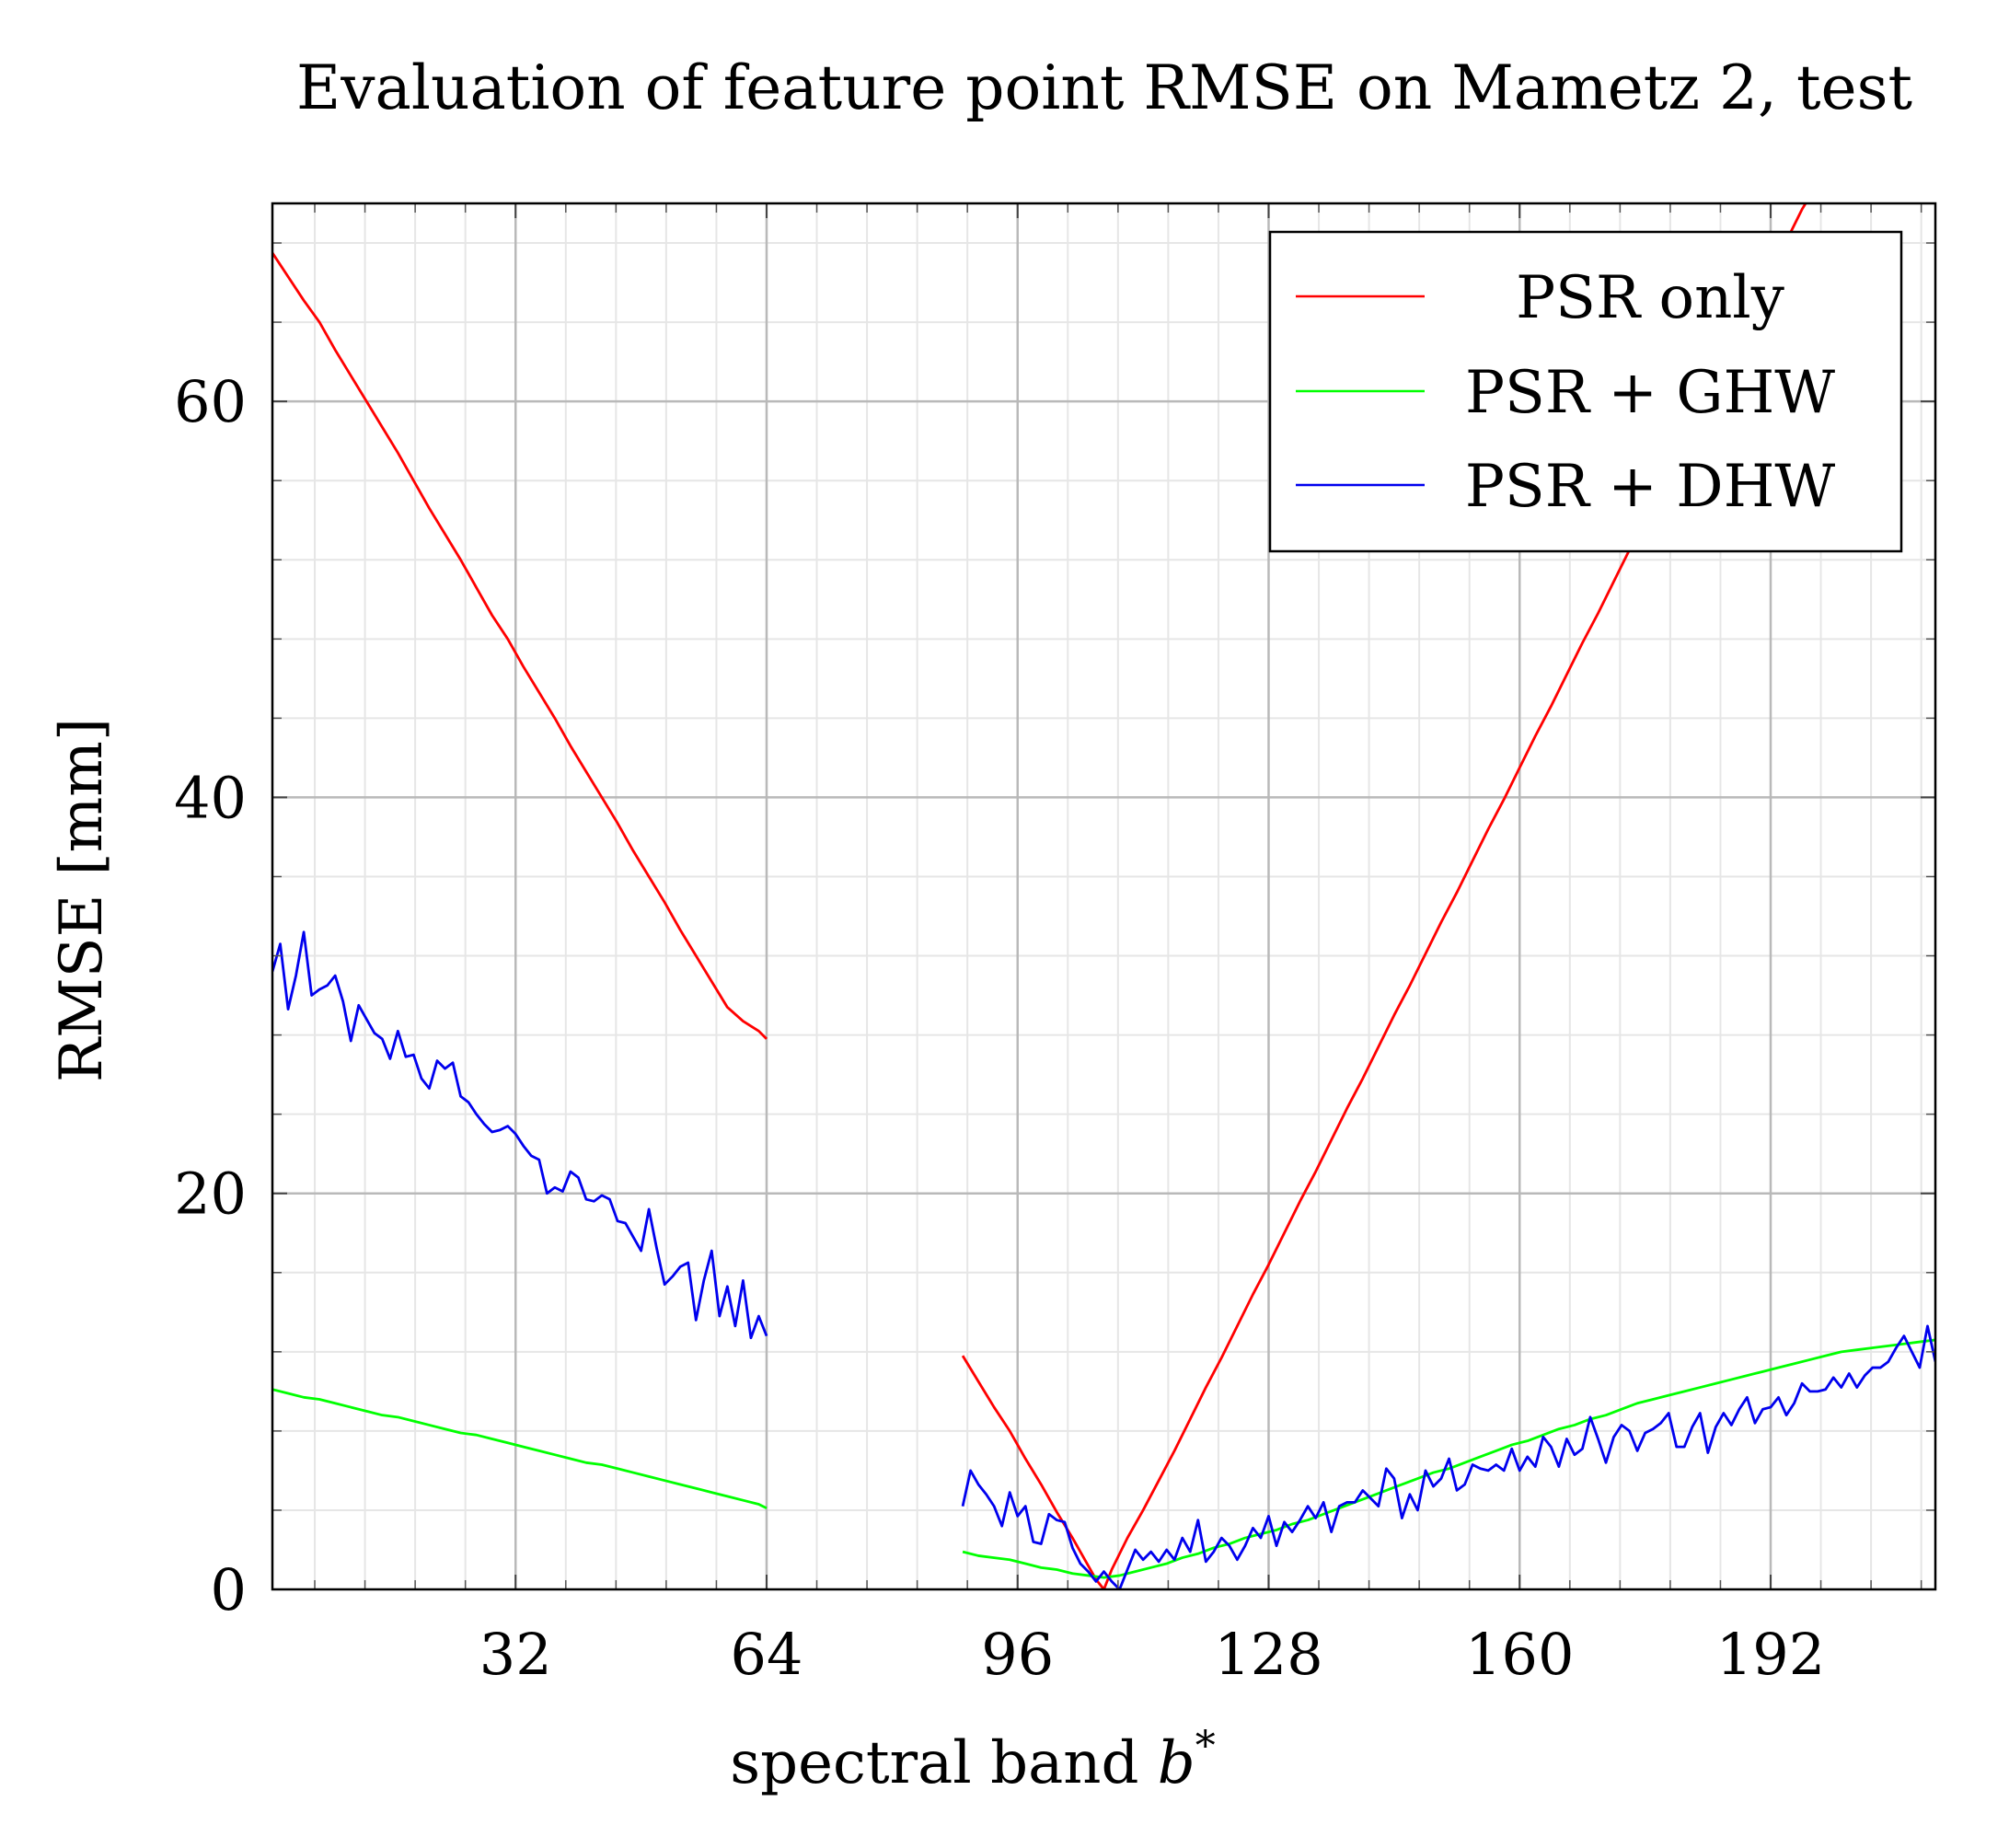 This screenshot has height=1848, width=2009. I want to click on y-tick-label: 0, so click(229, 1589).